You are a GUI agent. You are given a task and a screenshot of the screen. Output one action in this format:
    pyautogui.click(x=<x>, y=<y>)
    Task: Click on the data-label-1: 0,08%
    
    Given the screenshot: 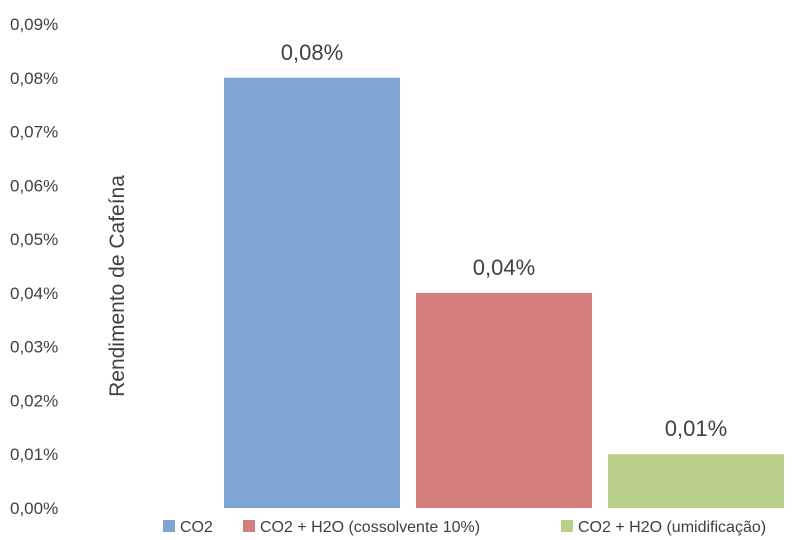 What is the action you would take?
    pyautogui.click(x=312, y=52)
    